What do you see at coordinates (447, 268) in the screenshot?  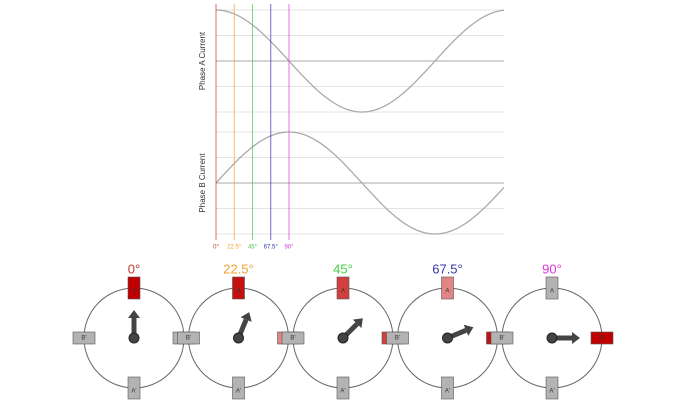 I see `step-title: 67.5°` at bounding box center [447, 268].